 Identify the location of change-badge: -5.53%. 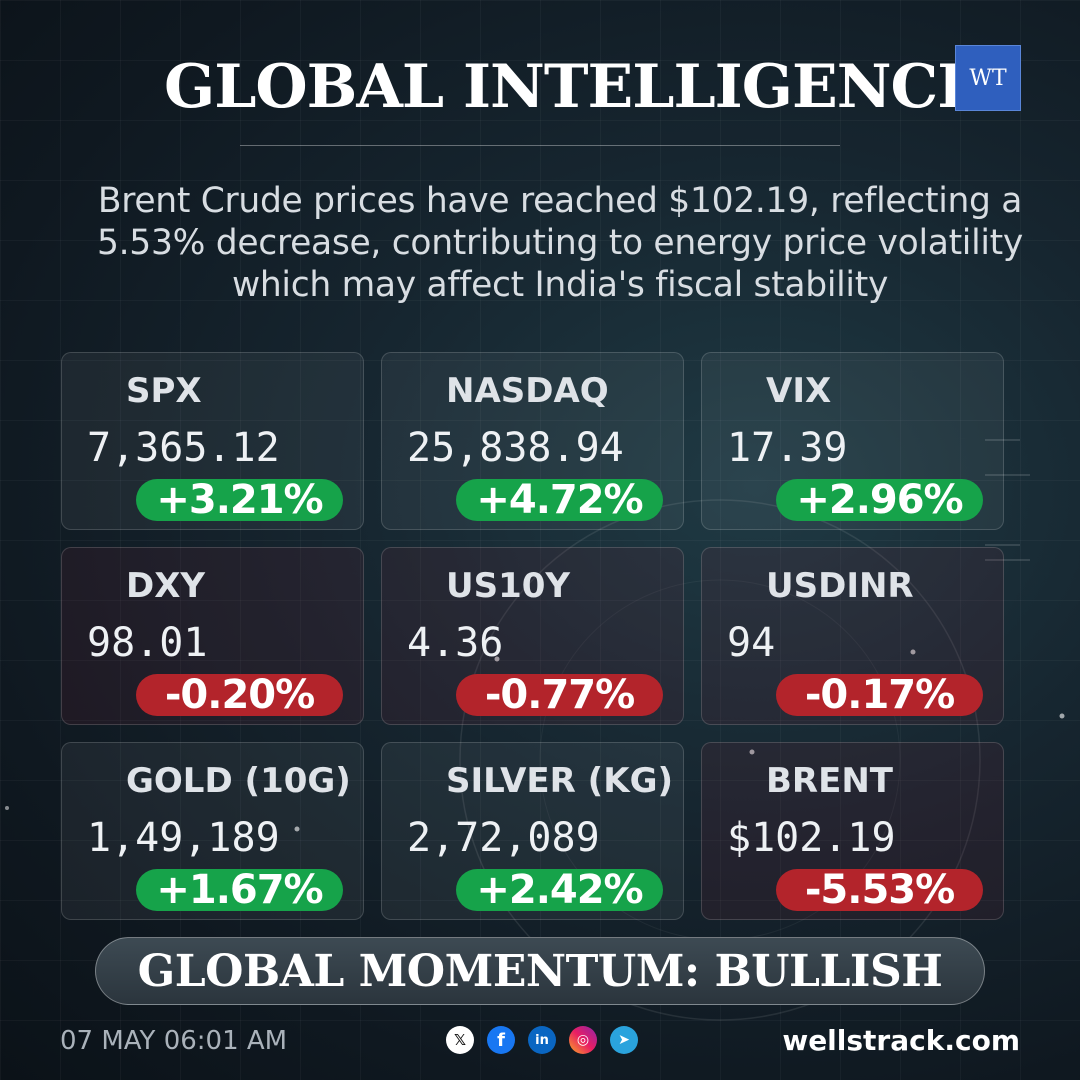
(879, 890).